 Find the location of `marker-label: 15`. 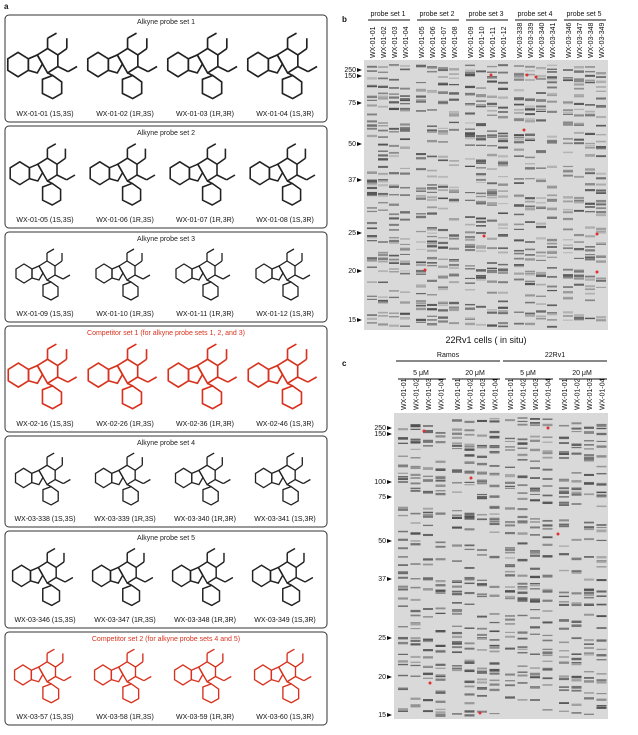

marker-label: 15 is located at coordinates (352, 320).